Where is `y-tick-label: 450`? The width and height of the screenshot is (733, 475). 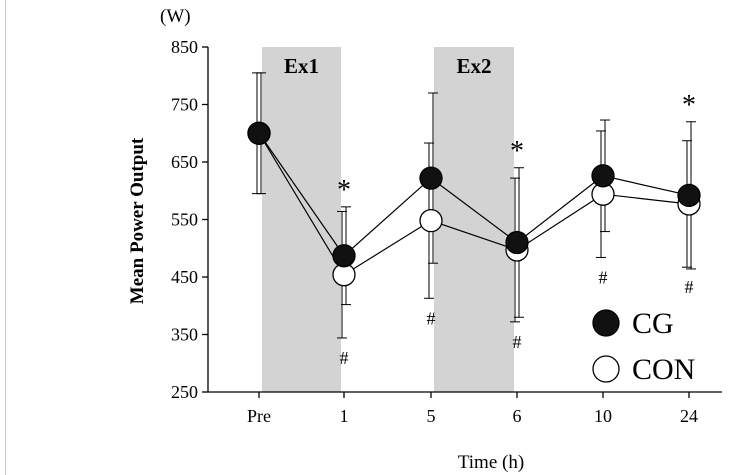
y-tick-label: 450 is located at coordinates (184, 277).